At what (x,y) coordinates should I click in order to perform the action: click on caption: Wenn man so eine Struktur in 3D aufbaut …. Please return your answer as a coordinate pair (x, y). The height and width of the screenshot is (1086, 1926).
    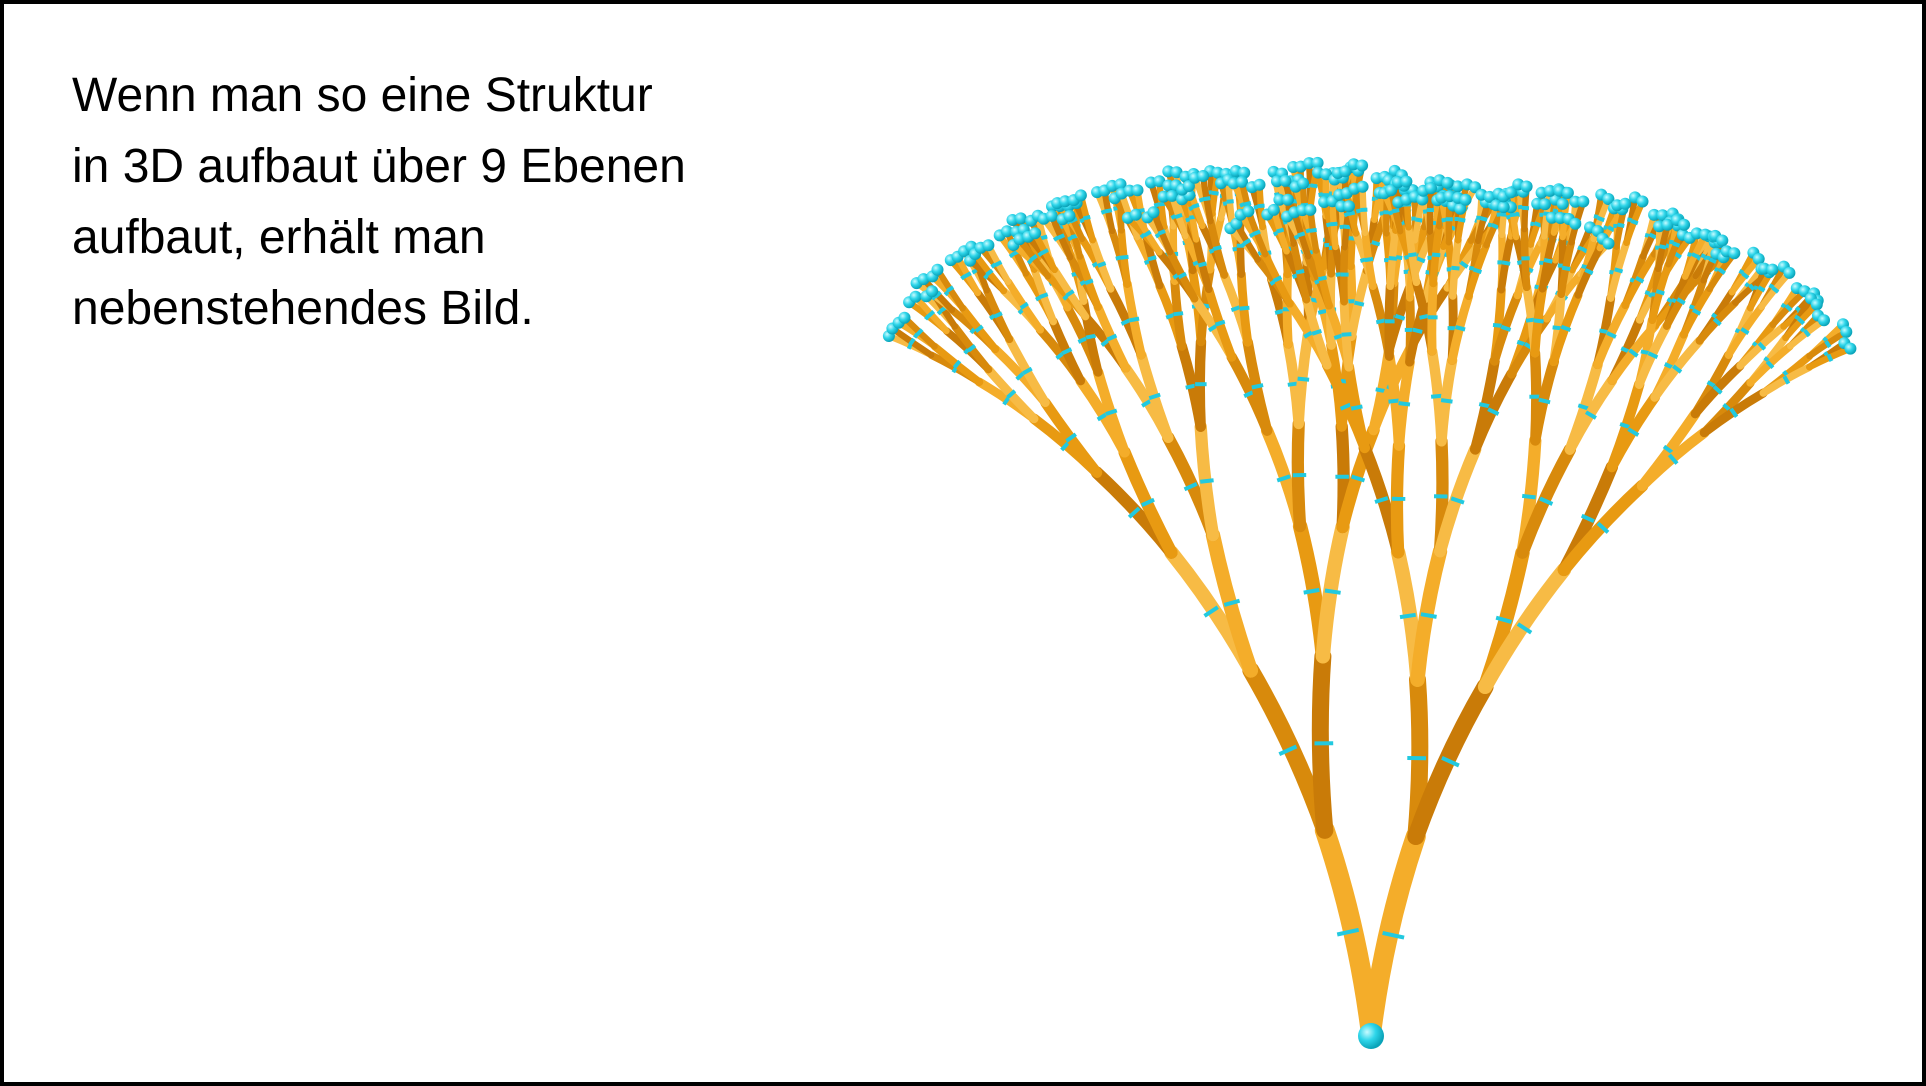
    Looking at the image, I should click on (379, 202).